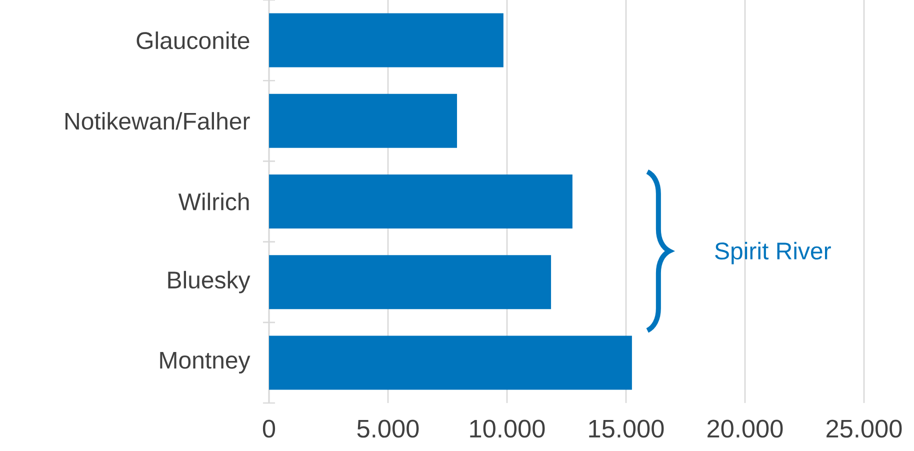 The height and width of the screenshot is (451, 914). Describe the element at coordinates (626, 429) in the screenshot. I see `x-tick-label: 15.000` at that location.